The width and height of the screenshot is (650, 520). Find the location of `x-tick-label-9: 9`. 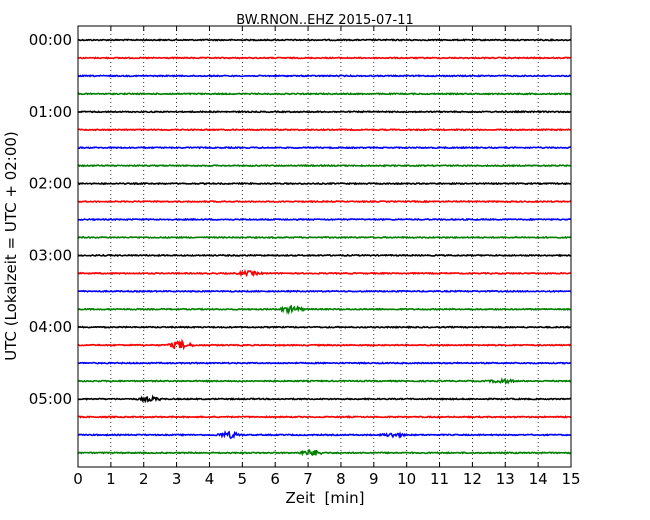

x-tick-label-9: 9 is located at coordinates (374, 479).